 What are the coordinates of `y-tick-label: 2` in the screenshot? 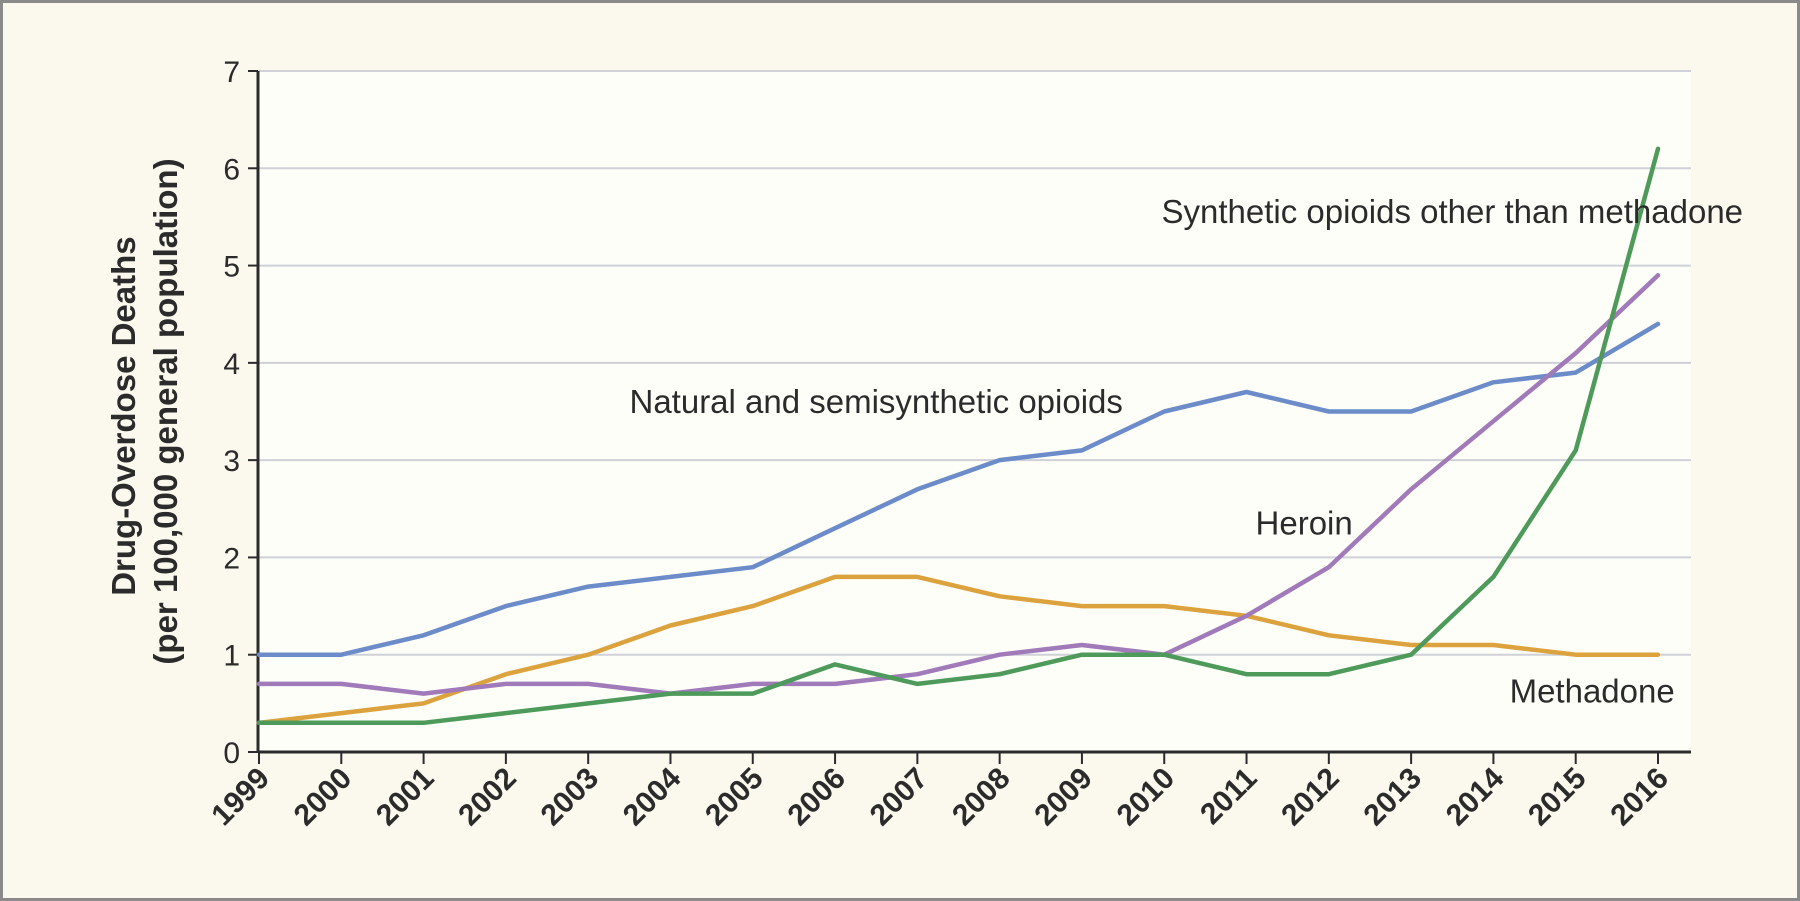 It's located at (231, 558).